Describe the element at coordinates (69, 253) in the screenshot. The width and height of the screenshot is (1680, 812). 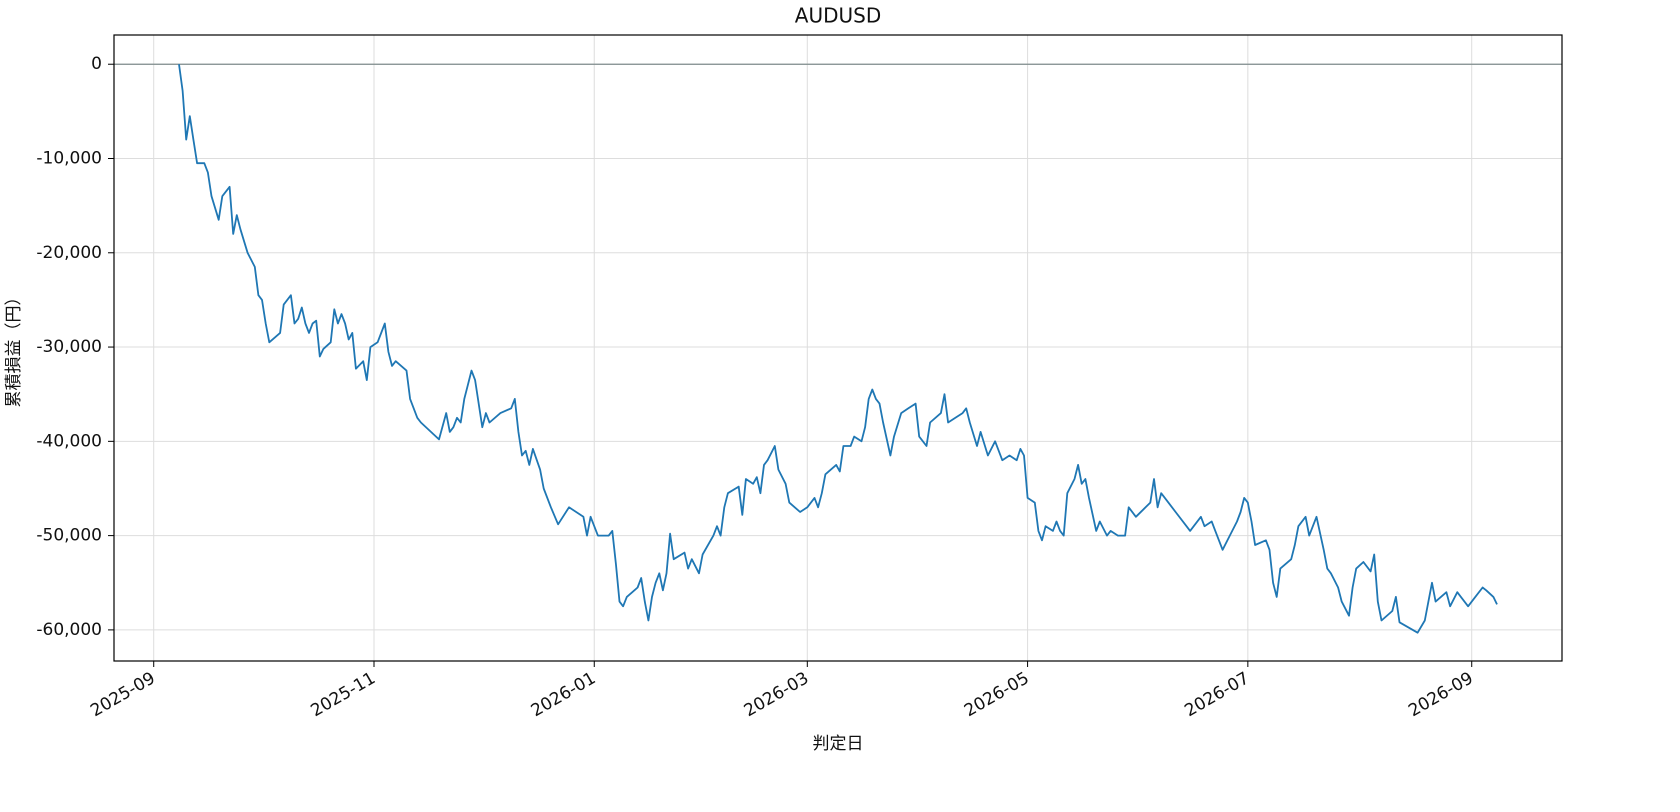
I see `y-tick-label: -20,000` at that location.